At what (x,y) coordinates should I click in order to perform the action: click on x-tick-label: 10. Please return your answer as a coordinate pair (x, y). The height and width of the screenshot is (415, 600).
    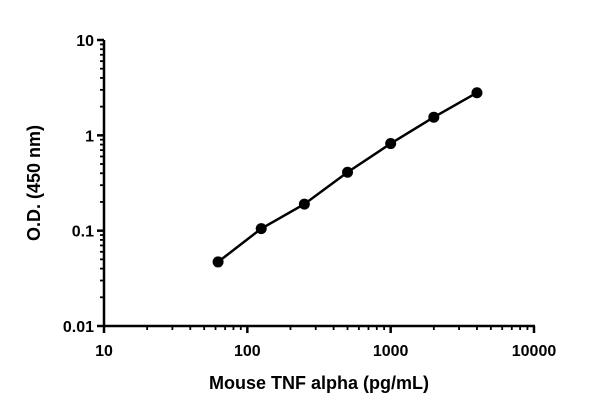
    Looking at the image, I should click on (104, 351).